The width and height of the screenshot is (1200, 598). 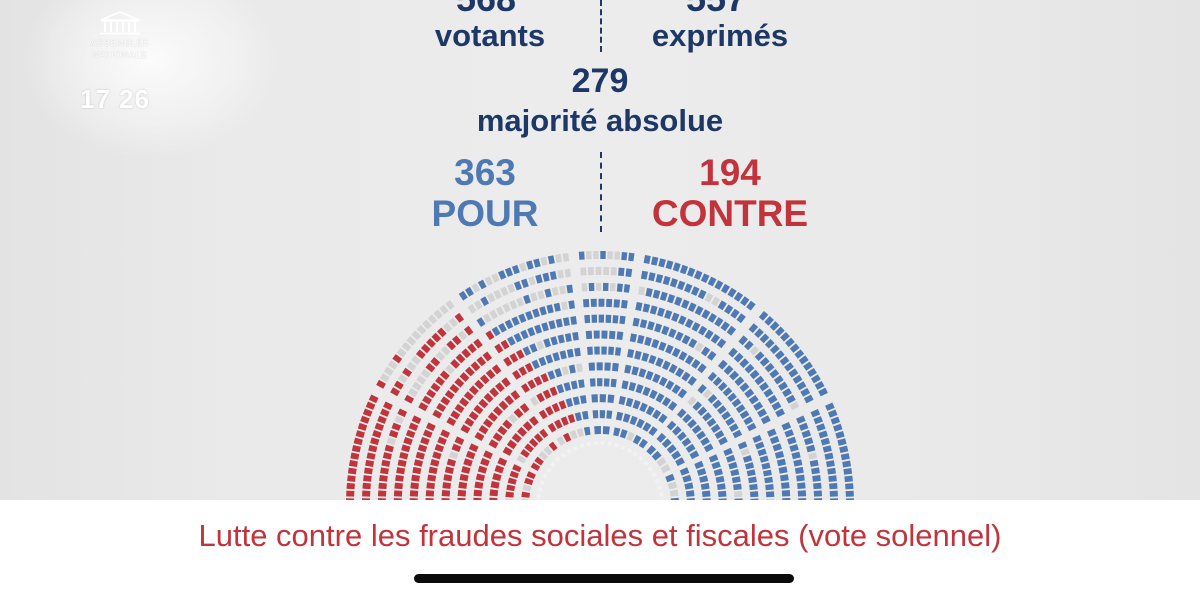 I want to click on assemblee-building-icon, so click(x=120, y=23).